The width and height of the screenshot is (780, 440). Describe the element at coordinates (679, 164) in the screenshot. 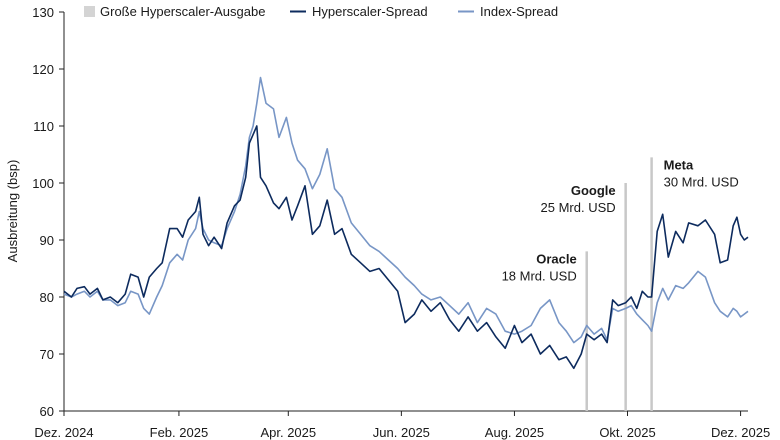

I see `event-label-name: Meta` at that location.